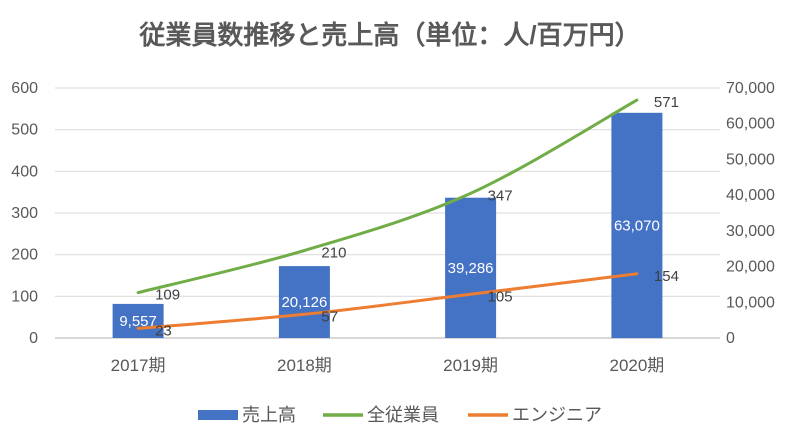 This screenshot has height=441, width=800. What do you see at coordinates (388, 365) in the screenshot?
I see `x-axis: 2017期 2018期 2019期 2020期` at bounding box center [388, 365].